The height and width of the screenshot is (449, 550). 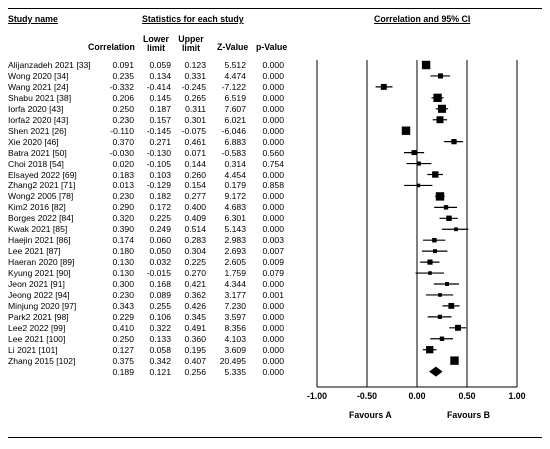 I want to click on cell-p: 0.001, so click(x=273, y=294).